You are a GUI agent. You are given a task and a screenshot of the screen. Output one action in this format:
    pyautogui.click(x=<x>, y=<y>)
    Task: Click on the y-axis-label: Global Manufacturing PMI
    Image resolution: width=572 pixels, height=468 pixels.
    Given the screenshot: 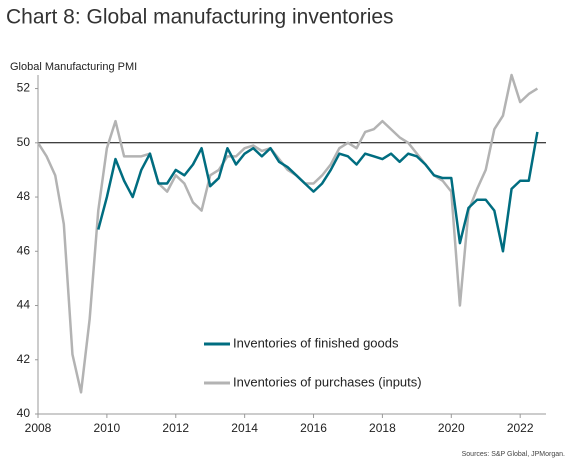 What is the action you would take?
    pyautogui.click(x=73, y=67)
    